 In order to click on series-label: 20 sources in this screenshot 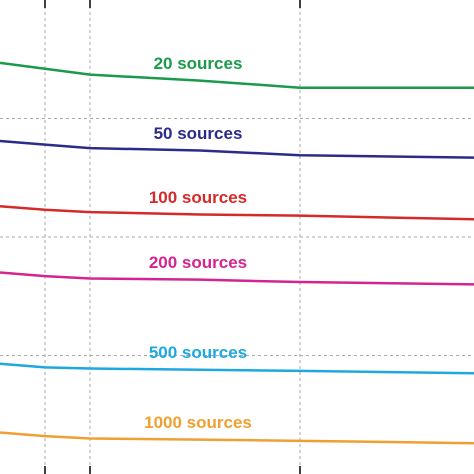, I will do `click(198, 63)`.